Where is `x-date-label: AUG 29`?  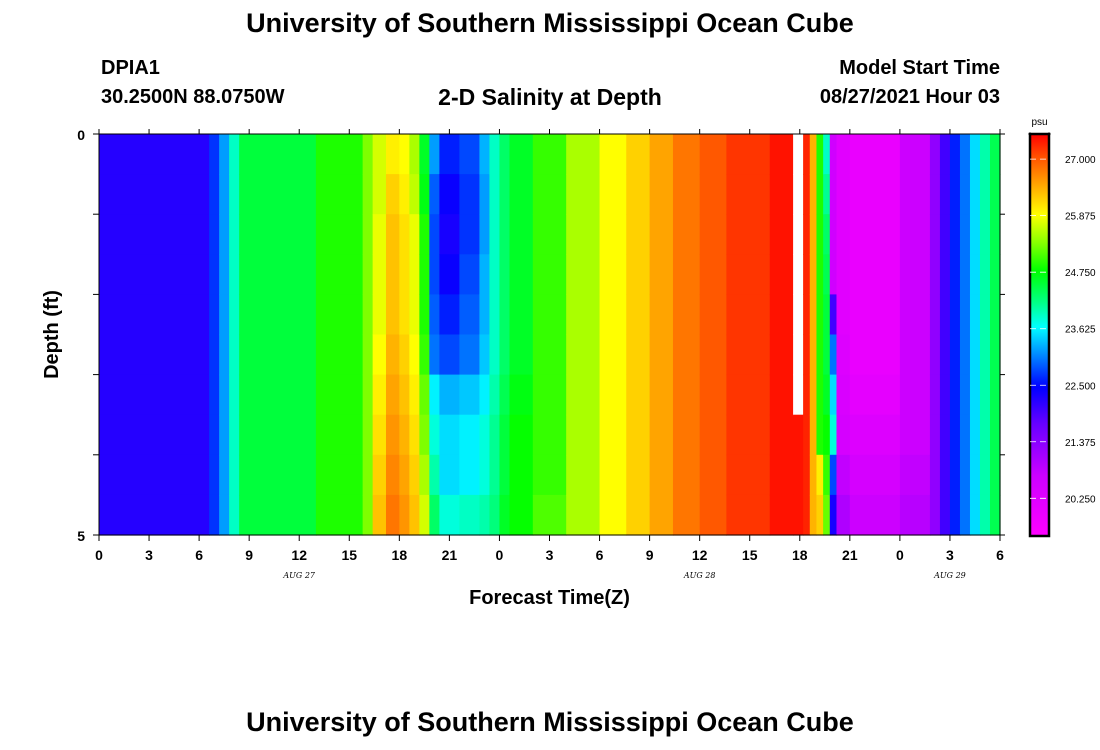
x-date-label: AUG 29 is located at coordinates (949, 575).